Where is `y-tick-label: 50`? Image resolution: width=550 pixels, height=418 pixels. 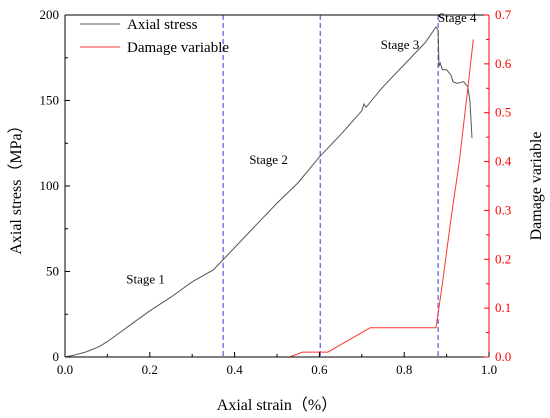 y-tick-label: 50 is located at coordinates (52, 271).